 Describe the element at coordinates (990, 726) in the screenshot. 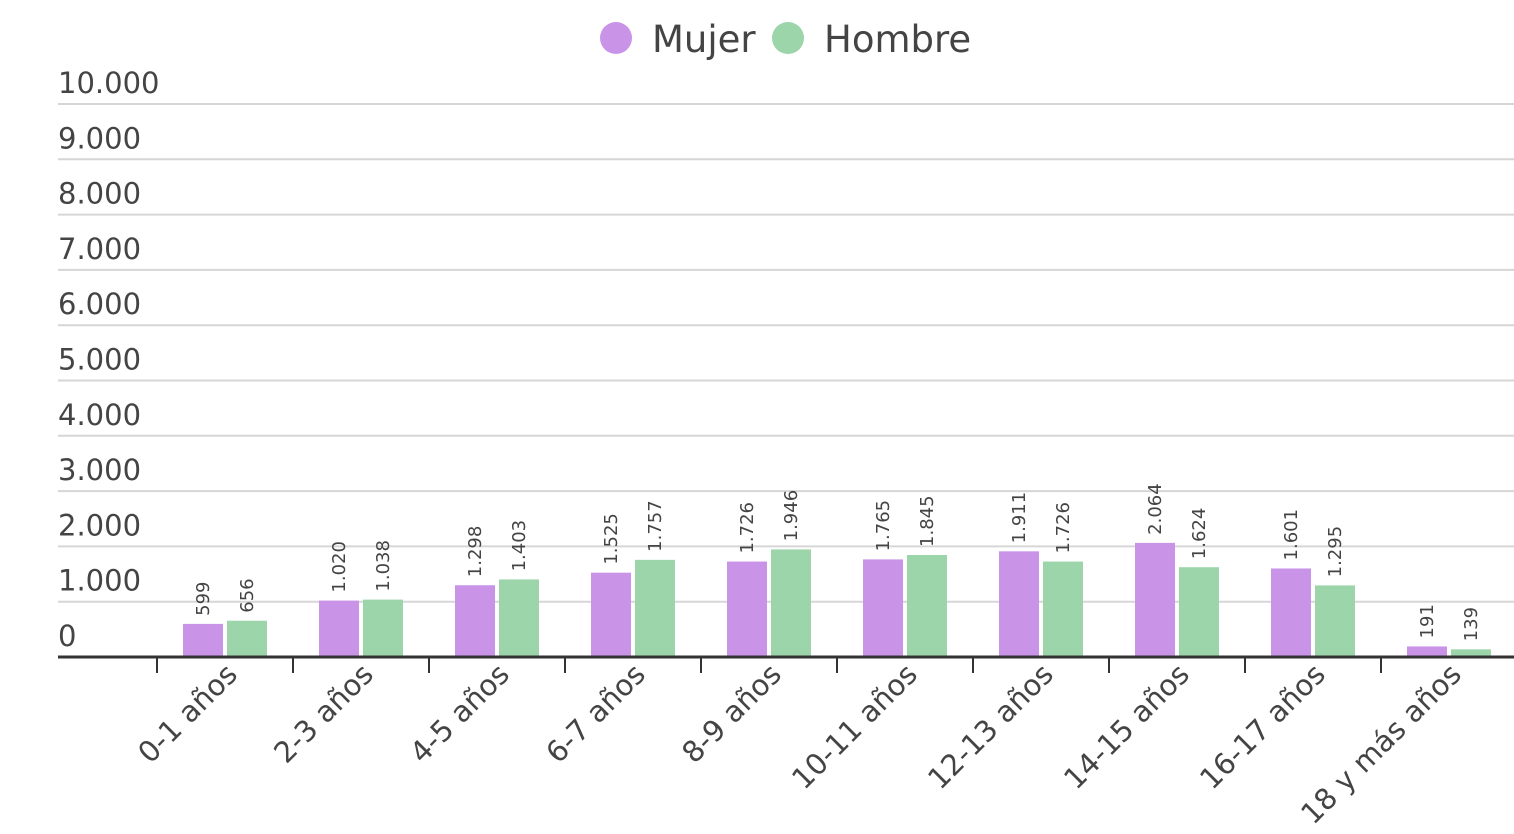

I see `x-tick-label: 12-13 años` at that location.